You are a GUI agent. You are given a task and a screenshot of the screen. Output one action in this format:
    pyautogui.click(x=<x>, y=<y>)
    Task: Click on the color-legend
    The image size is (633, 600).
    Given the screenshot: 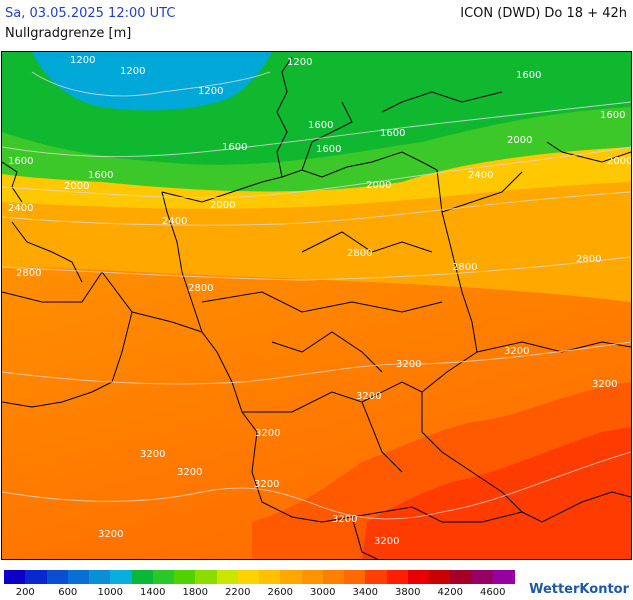 What is the action you would take?
    pyautogui.click(x=259, y=577)
    